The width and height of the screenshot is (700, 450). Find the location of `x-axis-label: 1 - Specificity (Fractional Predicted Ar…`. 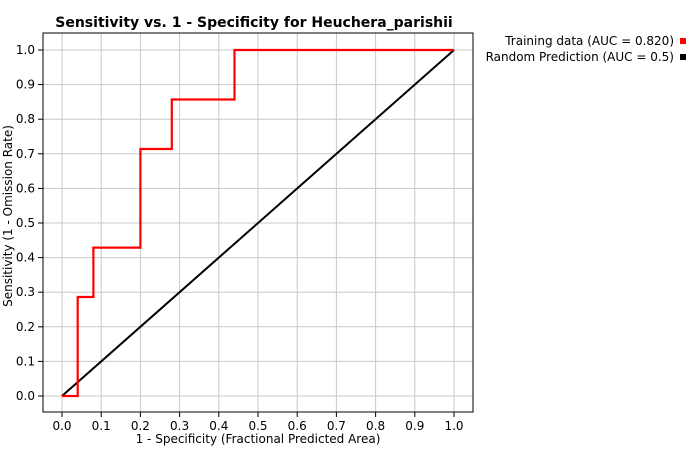

x-axis-label: 1 - Specificity (Fractional Predicted Ar… is located at coordinates (258, 439).